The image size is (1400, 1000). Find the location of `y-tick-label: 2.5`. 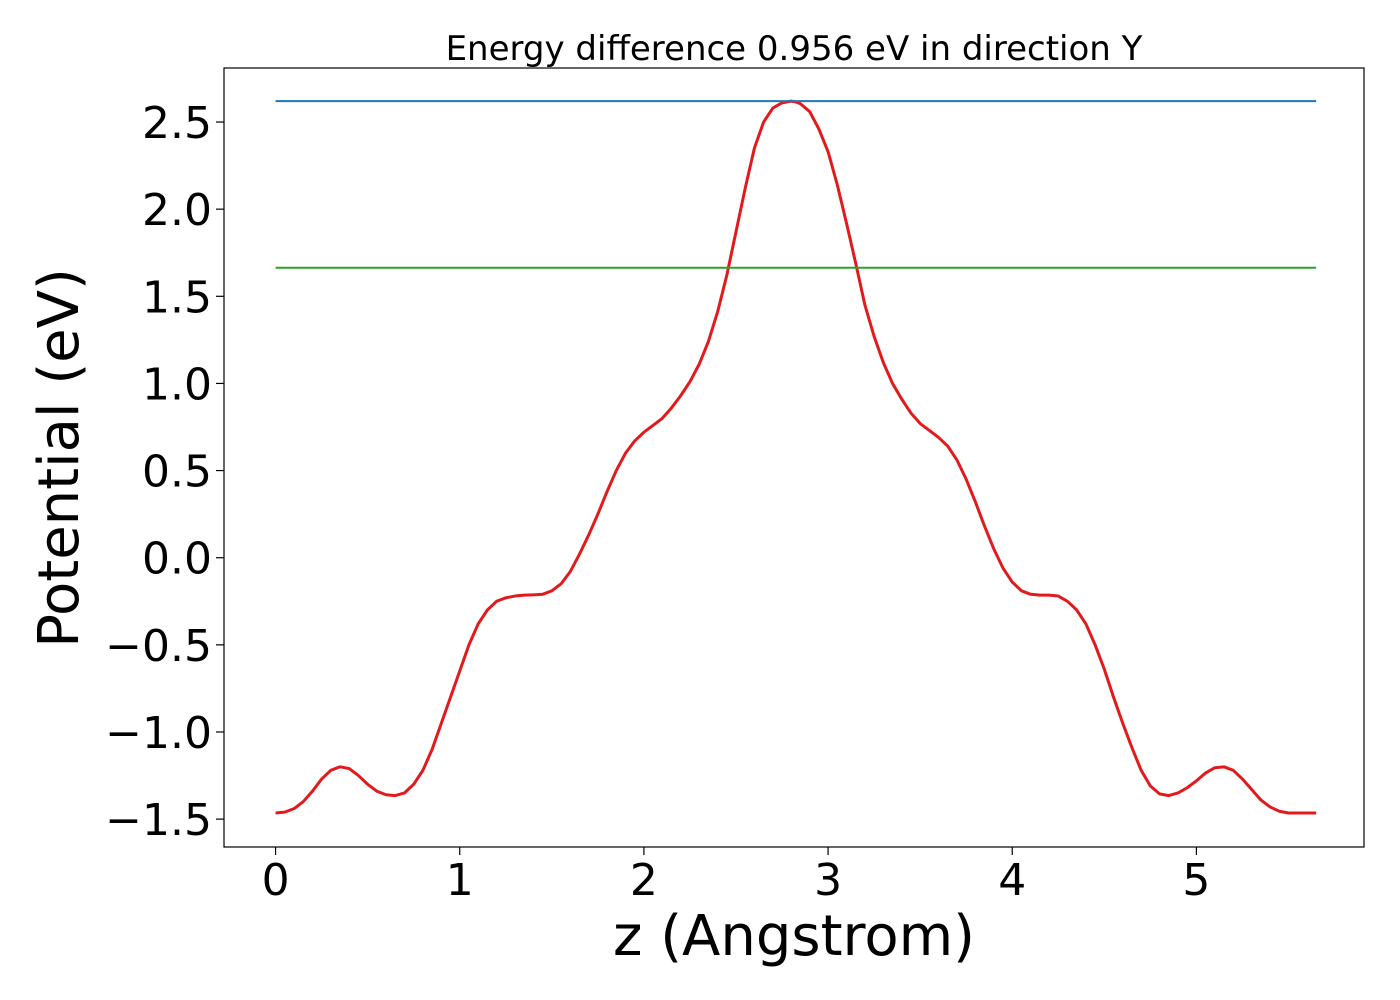

y-tick-label: 2.5 is located at coordinates (177, 123).